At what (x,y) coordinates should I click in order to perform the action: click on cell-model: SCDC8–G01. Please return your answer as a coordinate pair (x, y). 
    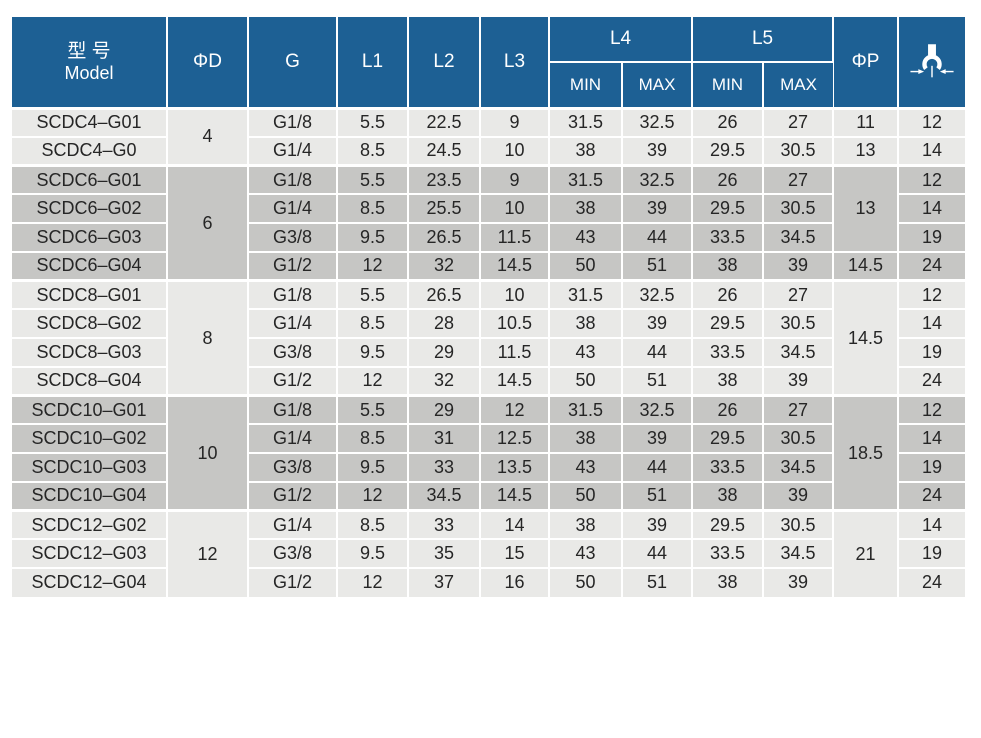
    Looking at the image, I should click on (90, 294).